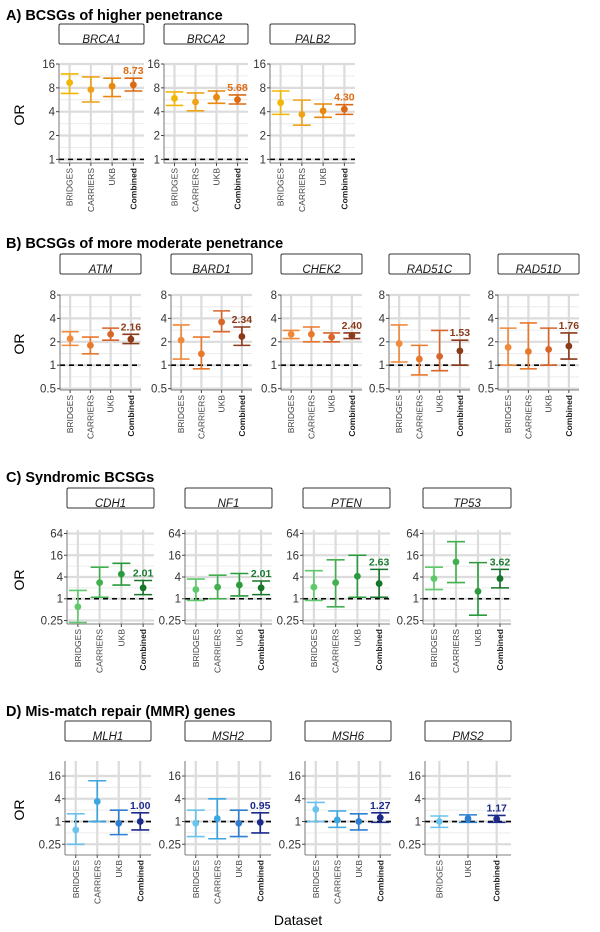 This screenshot has width=600, height=932. I want to click on strip-label: NF1, so click(229, 504).